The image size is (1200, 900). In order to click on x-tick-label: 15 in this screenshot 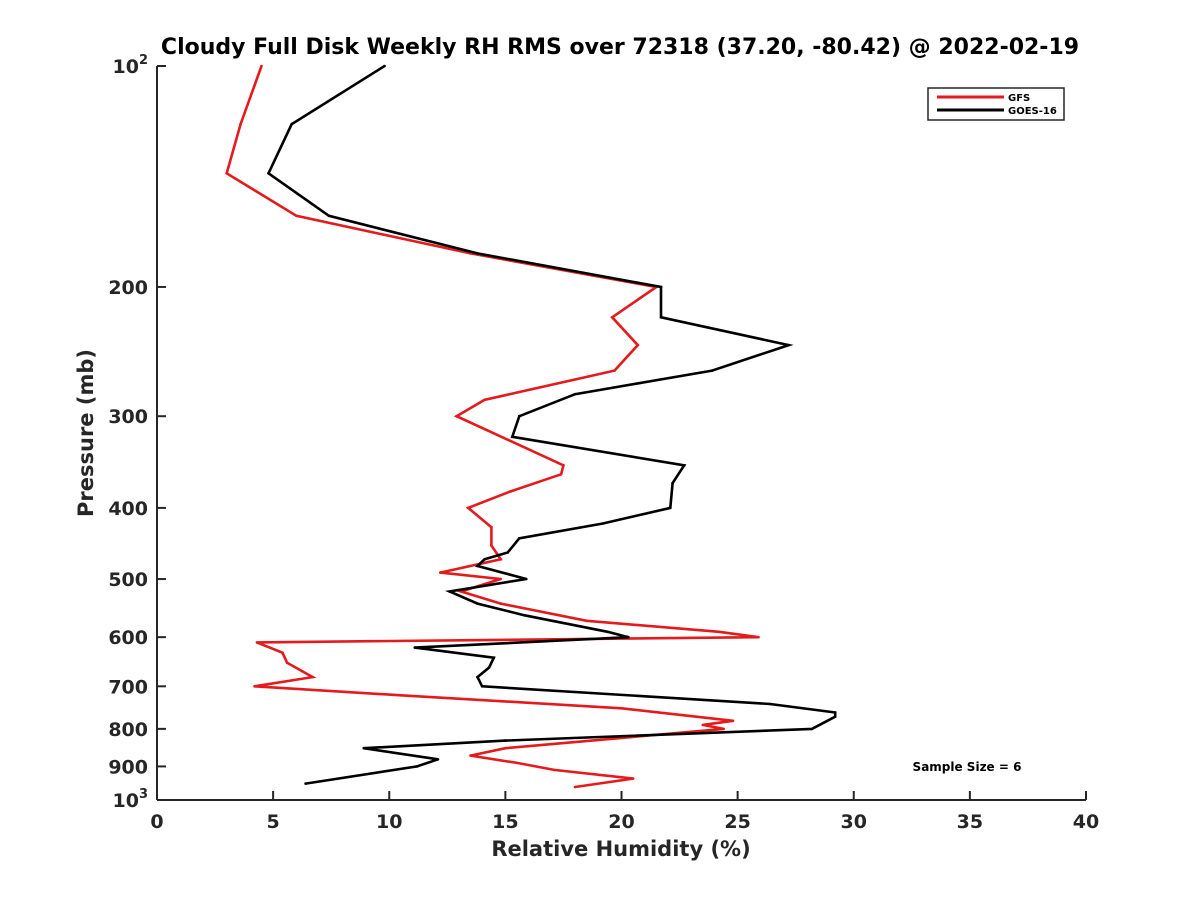, I will do `click(505, 822)`.